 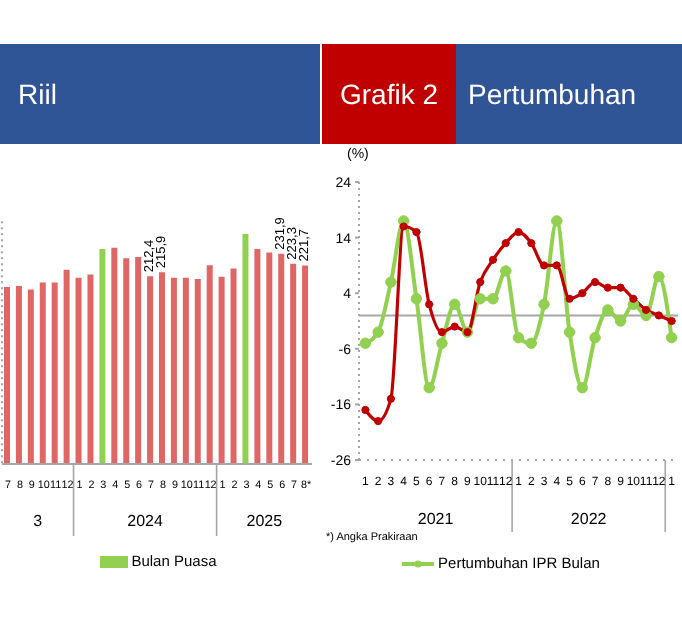 What do you see at coordinates (435, 519) in the screenshot?
I see `text: 2021` at bounding box center [435, 519].